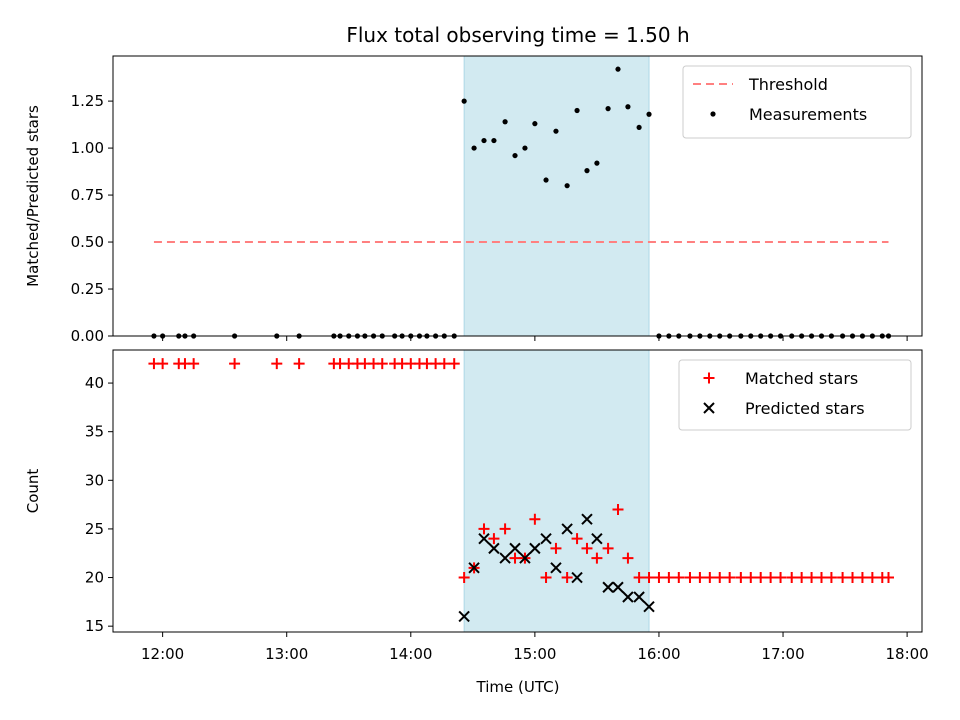 This screenshot has height=720, width=960. I want to click on legend-measurement-swatch, so click(713, 114).